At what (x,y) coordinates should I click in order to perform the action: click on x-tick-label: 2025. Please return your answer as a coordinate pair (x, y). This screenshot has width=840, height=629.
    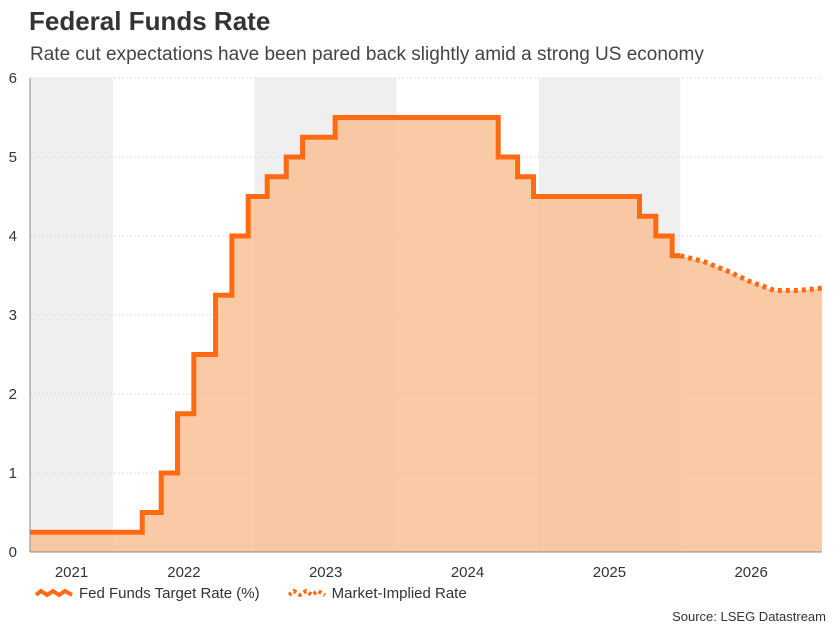
    Looking at the image, I should click on (609, 572).